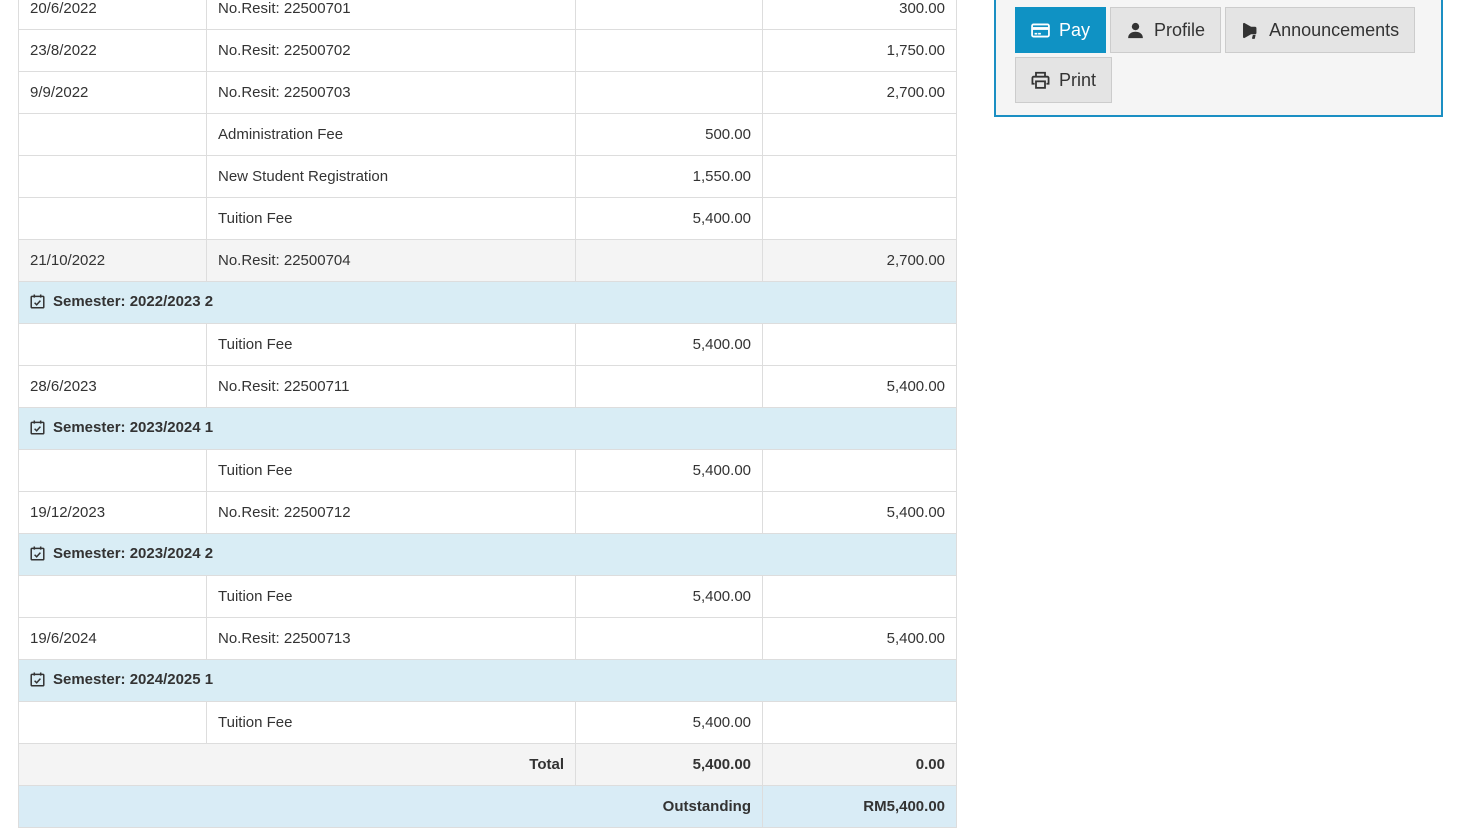  Describe the element at coordinates (112, 386) in the screenshot. I see `fee-row-date: 28/6/2023` at that location.